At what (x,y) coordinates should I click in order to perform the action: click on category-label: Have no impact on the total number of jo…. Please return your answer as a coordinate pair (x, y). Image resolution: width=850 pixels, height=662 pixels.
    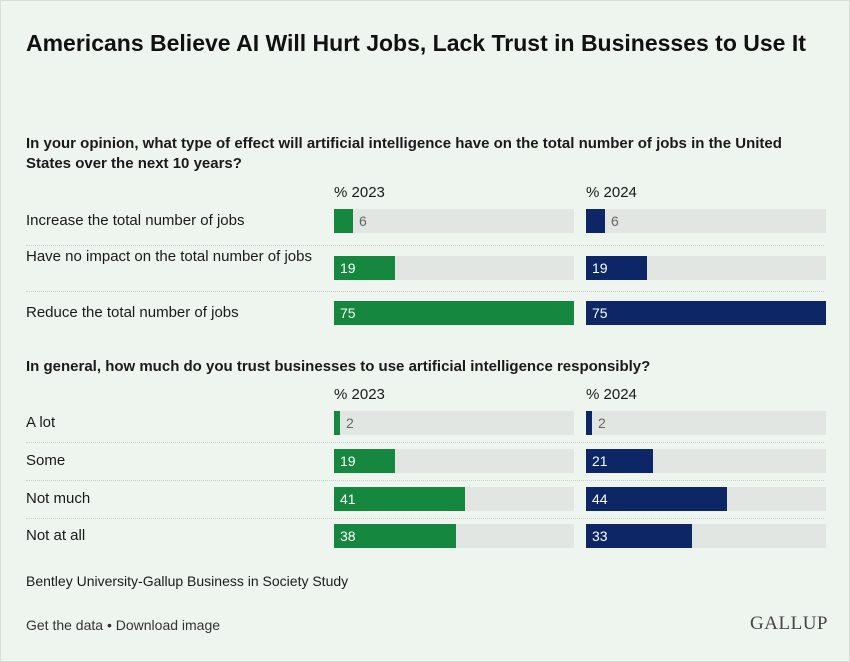
    Looking at the image, I should click on (169, 256).